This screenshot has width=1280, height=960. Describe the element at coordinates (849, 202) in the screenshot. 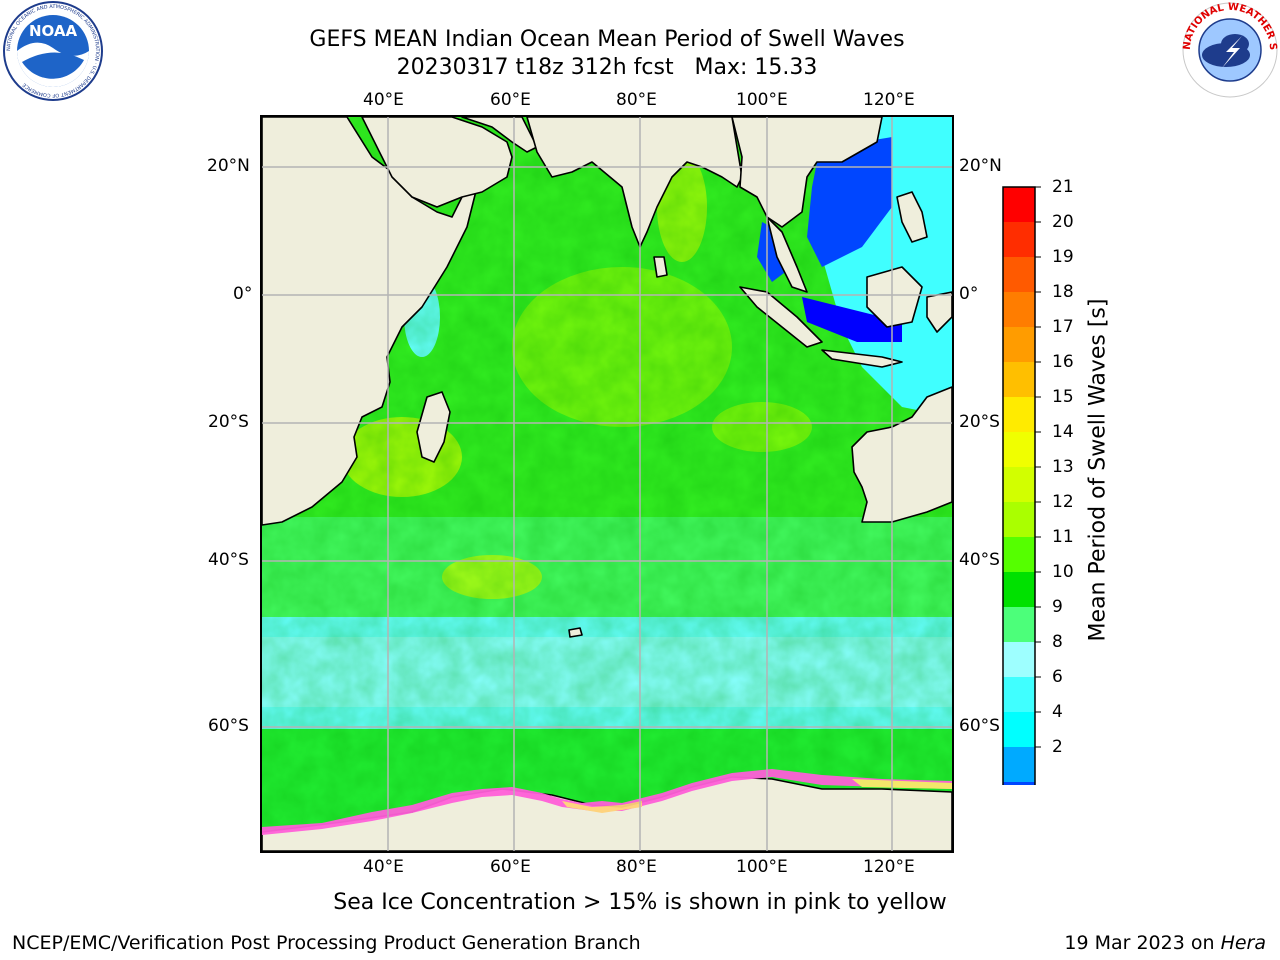

I see `sea-scs-blue` at that location.